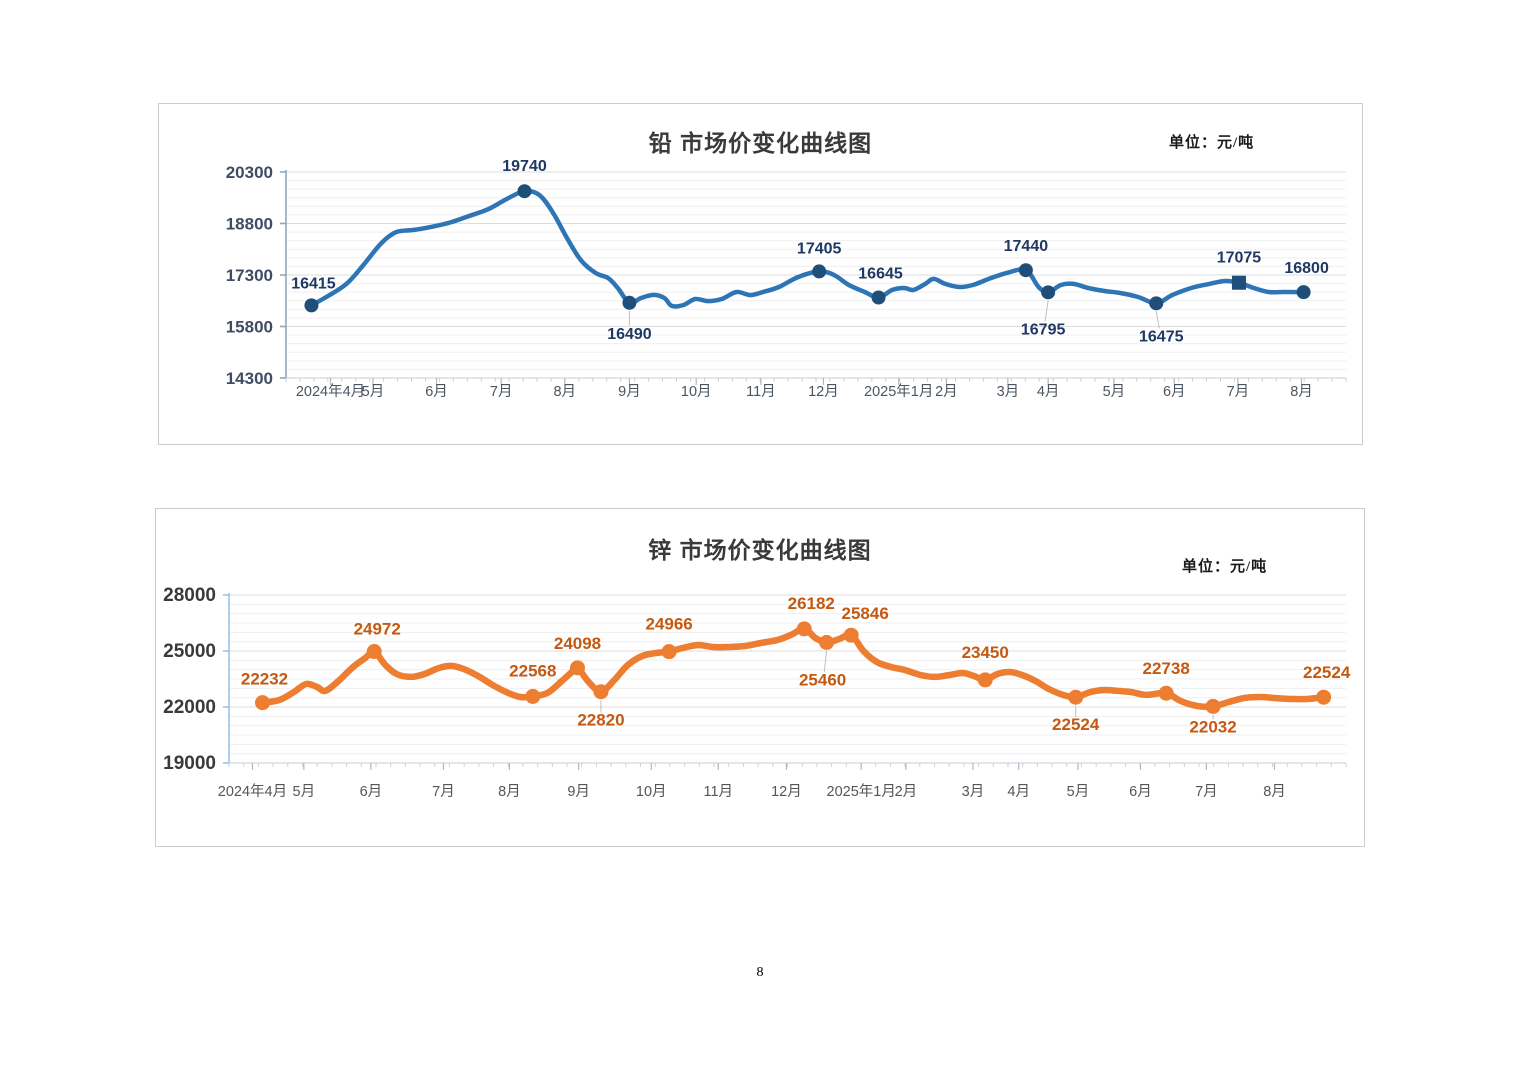 Image resolution: width=1520 pixels, height=1074 pixels. I want to click on data-point-label: 17440, so click(1026, 246).